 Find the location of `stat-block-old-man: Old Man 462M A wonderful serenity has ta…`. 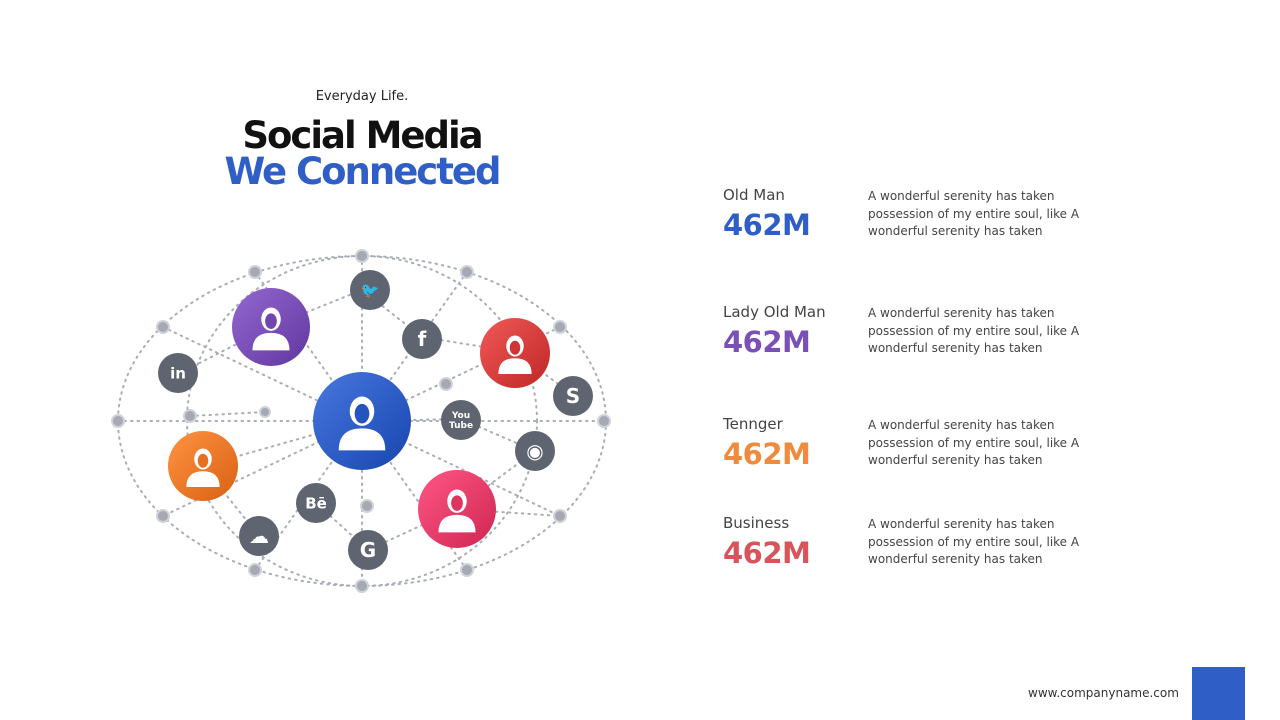

stat-block-old-man: Old Man 462M A wonderful serenity has ta… is located at coordinates (923, 221).